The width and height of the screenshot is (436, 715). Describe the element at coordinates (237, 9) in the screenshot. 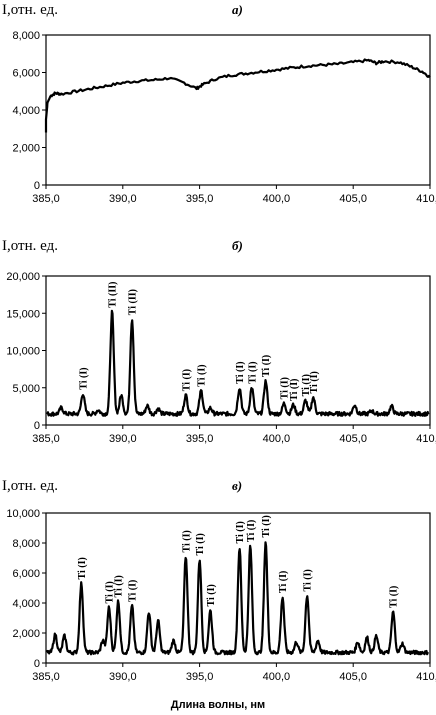

I see `panel-label: а)` at that location.